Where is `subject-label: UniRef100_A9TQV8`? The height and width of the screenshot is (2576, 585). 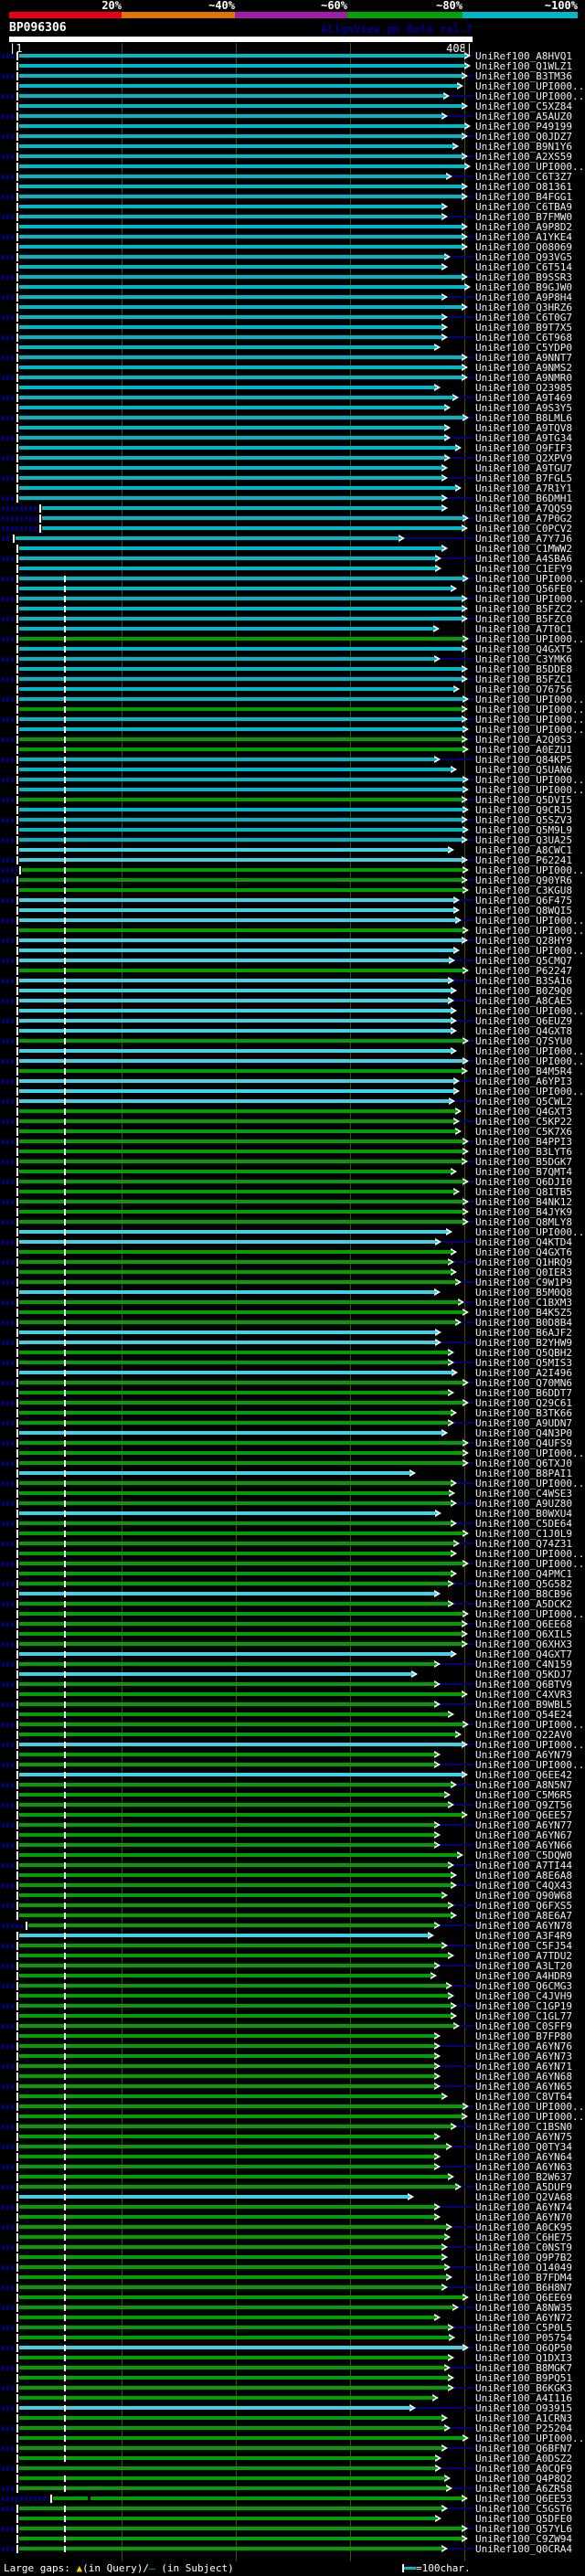 subject-label: UniRef100_A9TQV8 is located at coordinates (523, 428).